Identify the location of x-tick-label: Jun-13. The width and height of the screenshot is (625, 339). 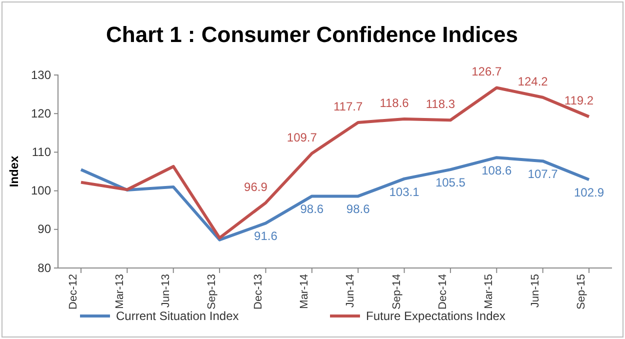
(166, 291).